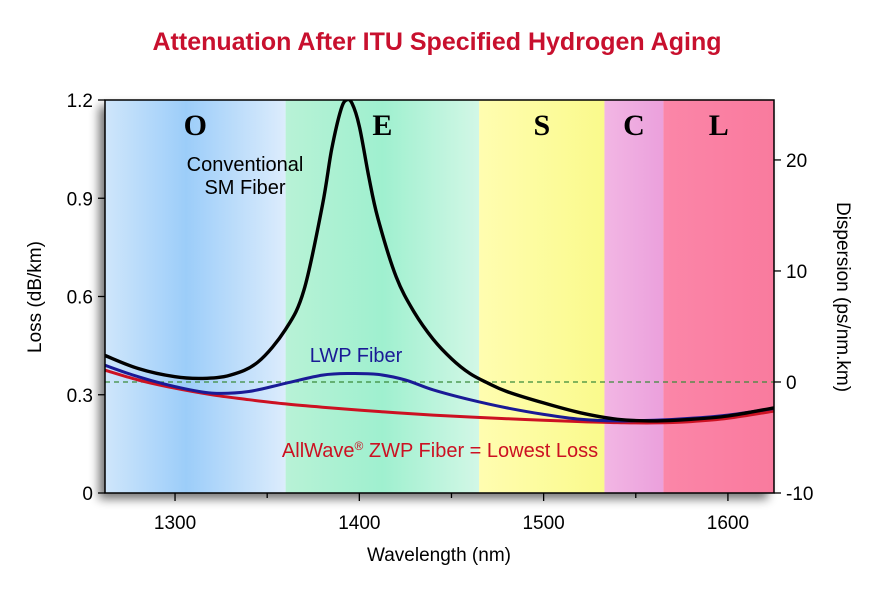 This screenshot has height=609, width=892. What do you see at coordinates (245, 165) in the screenshot?
I see `annotation-conventional: Conventional` at bounding box center [245, 165].